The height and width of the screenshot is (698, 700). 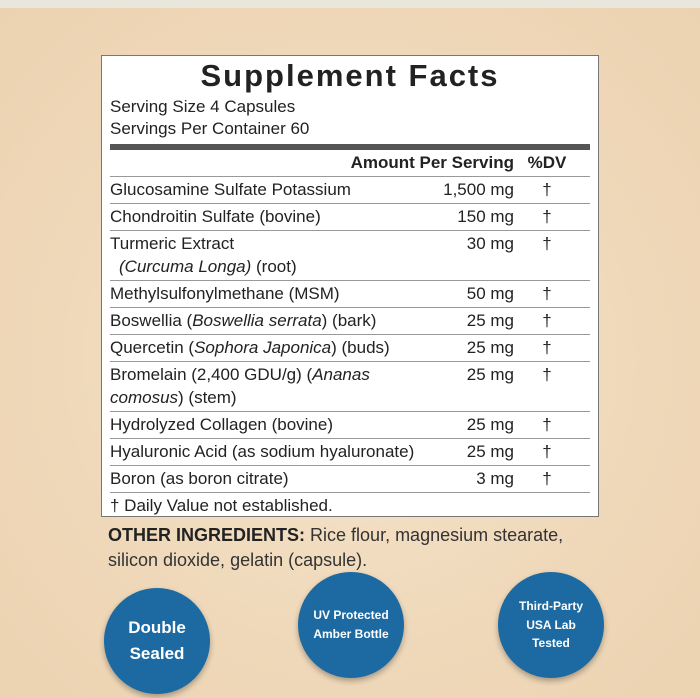 I want to click on servings-per-container: Servings Per Container 60, so click(x=210, y=128).